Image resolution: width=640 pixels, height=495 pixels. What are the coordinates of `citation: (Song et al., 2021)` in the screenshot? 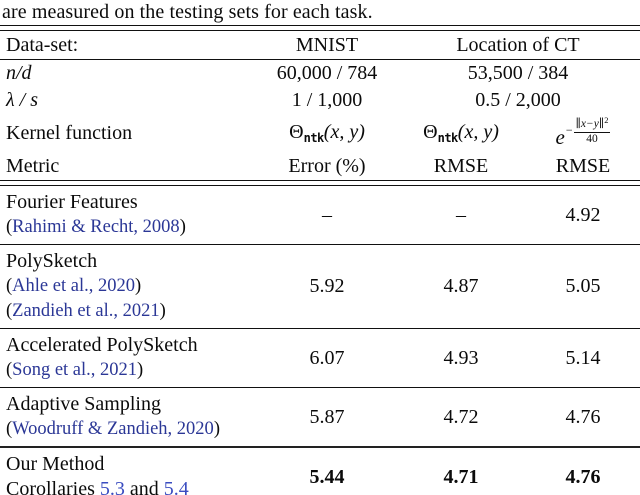 It's located at (132, 370).